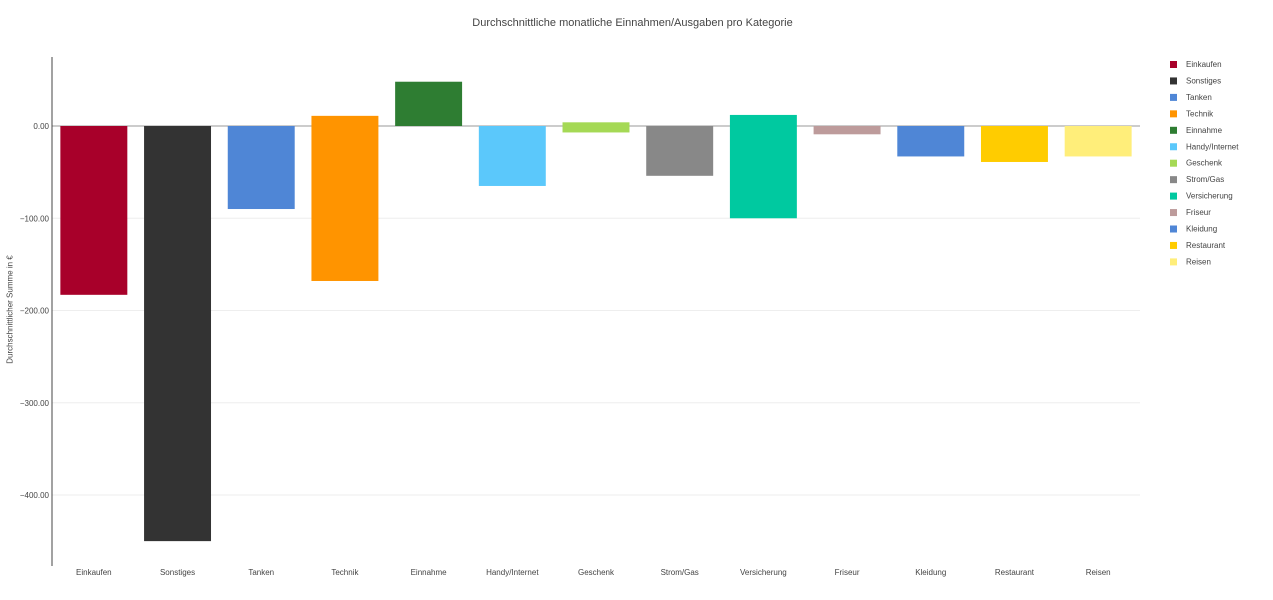 This screenshot has height=600, width=1273. Describe the element at coordinates (35, 495) in the screenshot. I see `y-tick-label: −400.00` at that location.